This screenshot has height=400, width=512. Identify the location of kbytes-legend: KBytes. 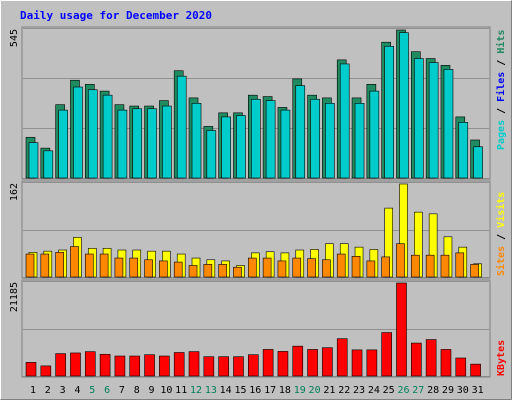
(501, 358).